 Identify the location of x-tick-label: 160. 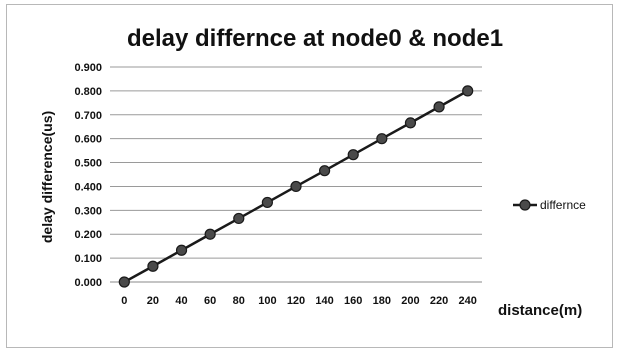
(353, 301).